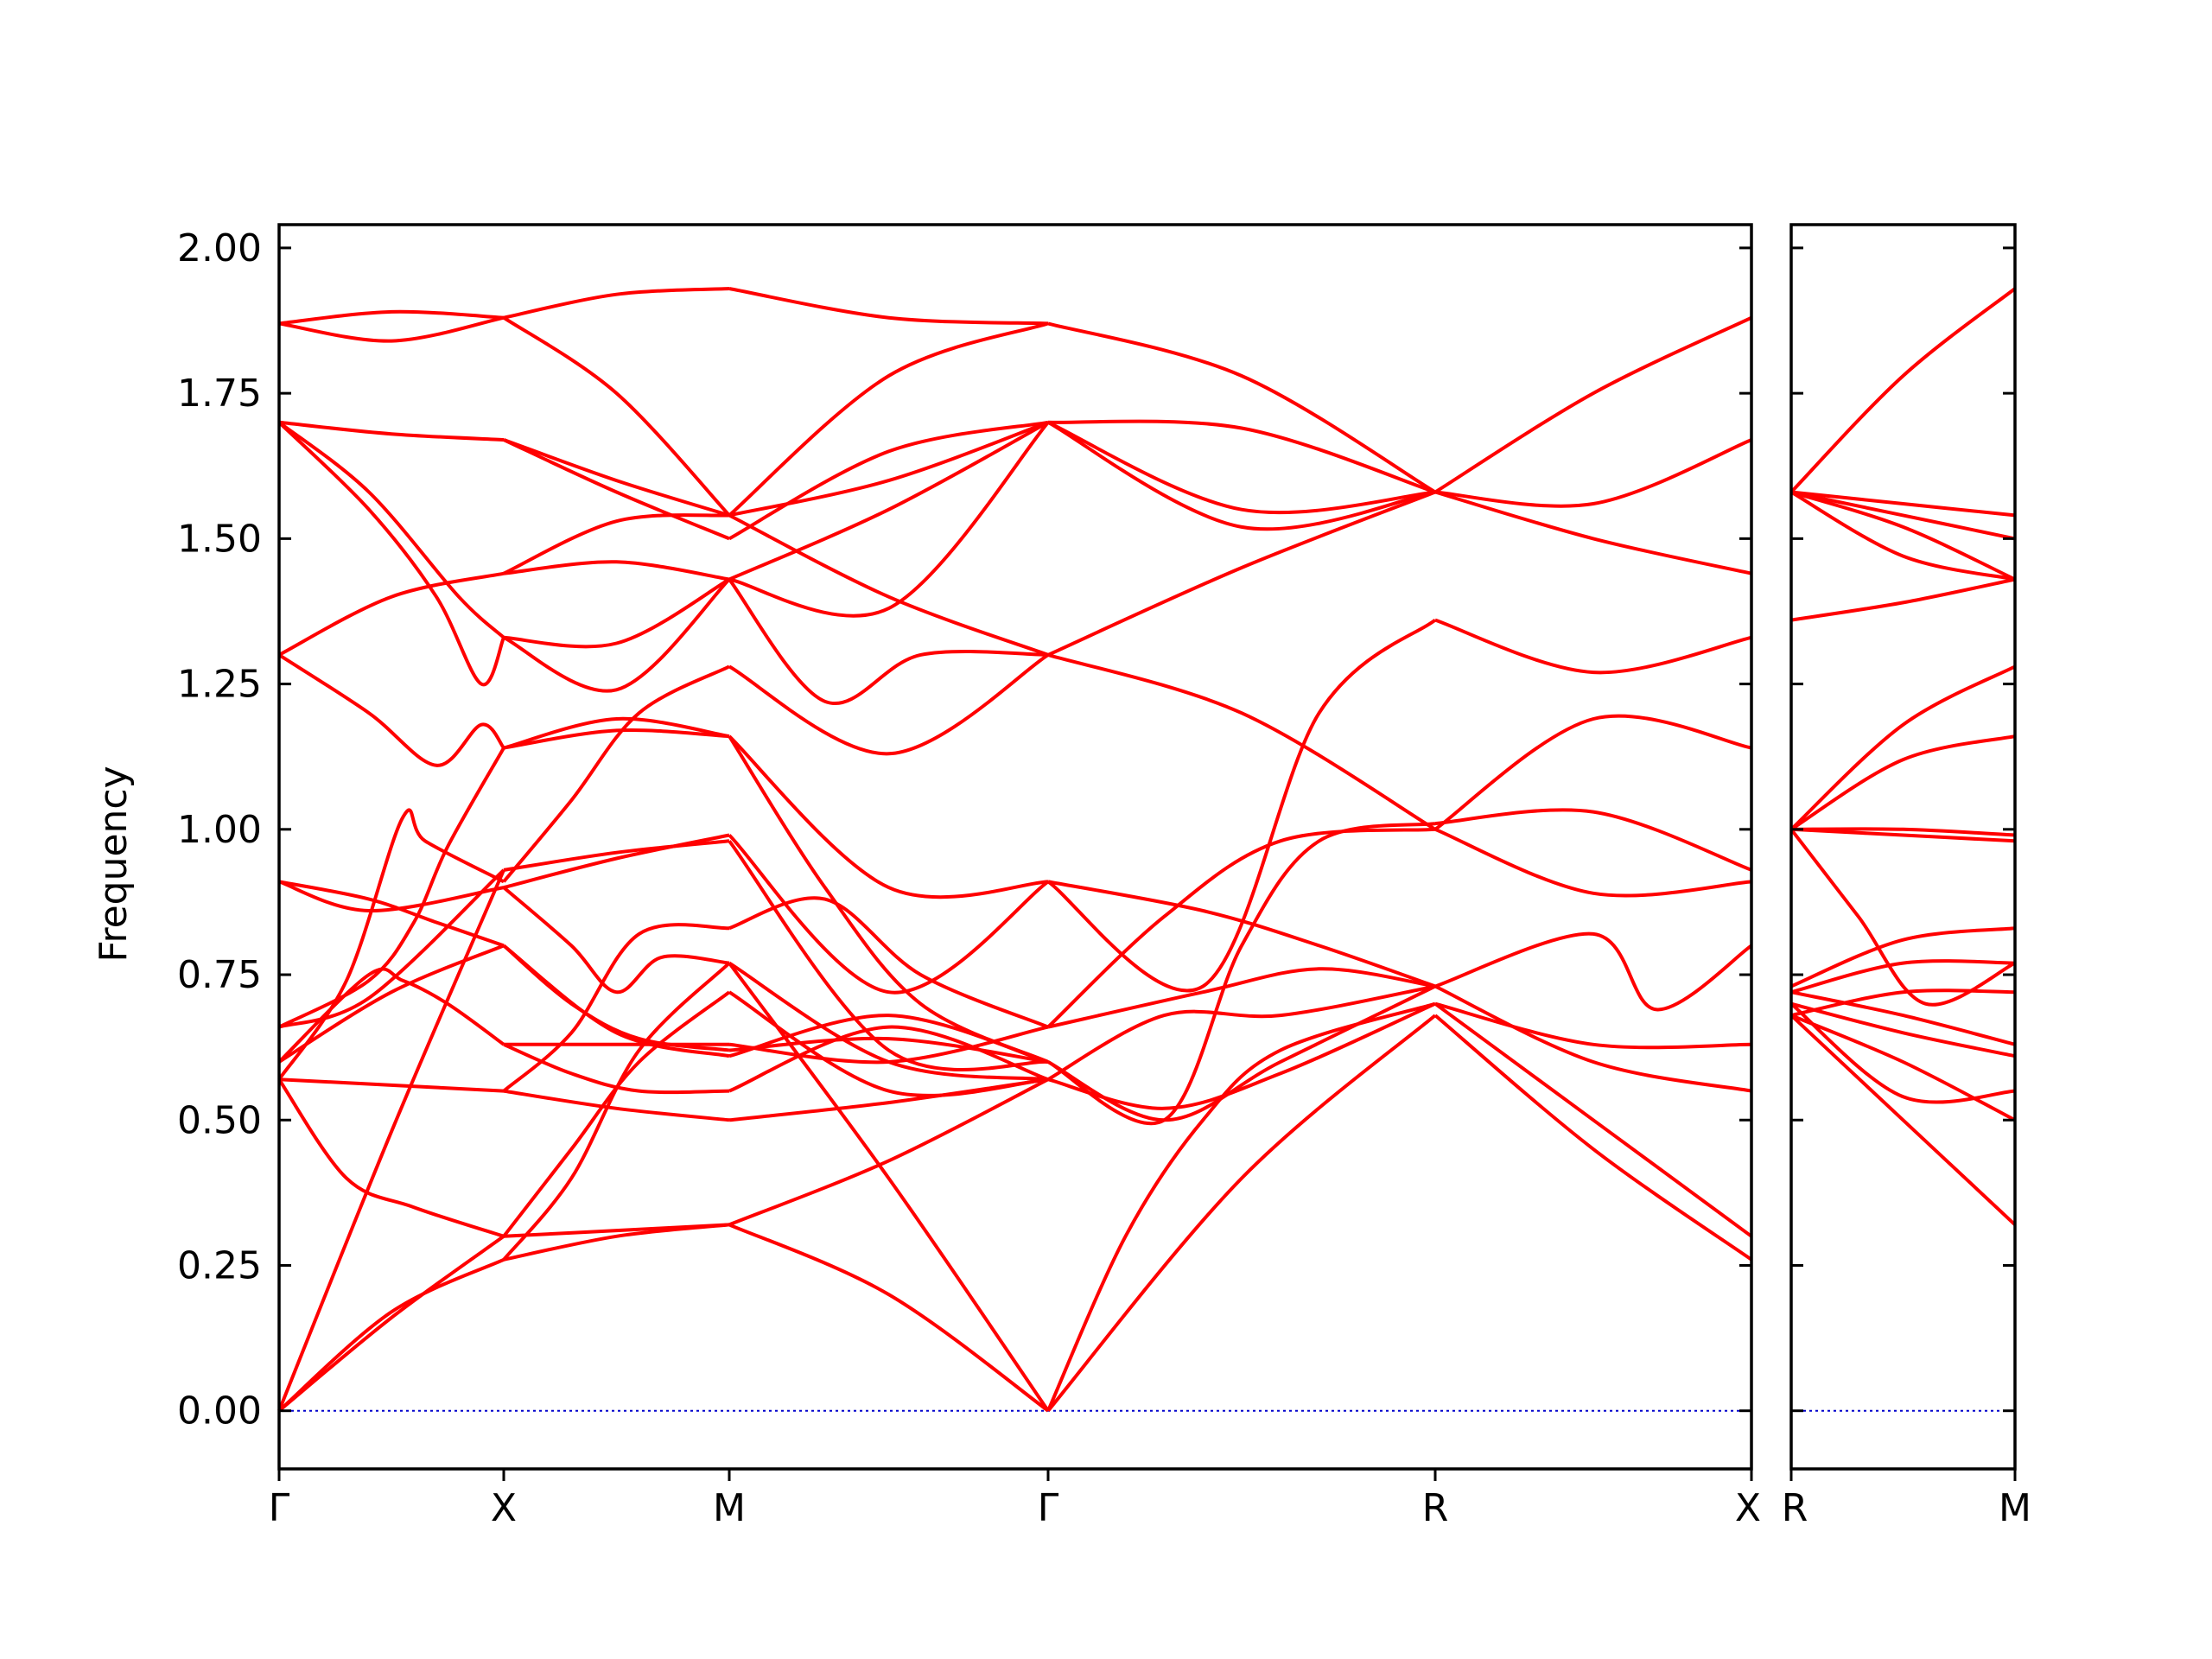  I want to click on y-tick-label: 0.50, so click(219, 1120).